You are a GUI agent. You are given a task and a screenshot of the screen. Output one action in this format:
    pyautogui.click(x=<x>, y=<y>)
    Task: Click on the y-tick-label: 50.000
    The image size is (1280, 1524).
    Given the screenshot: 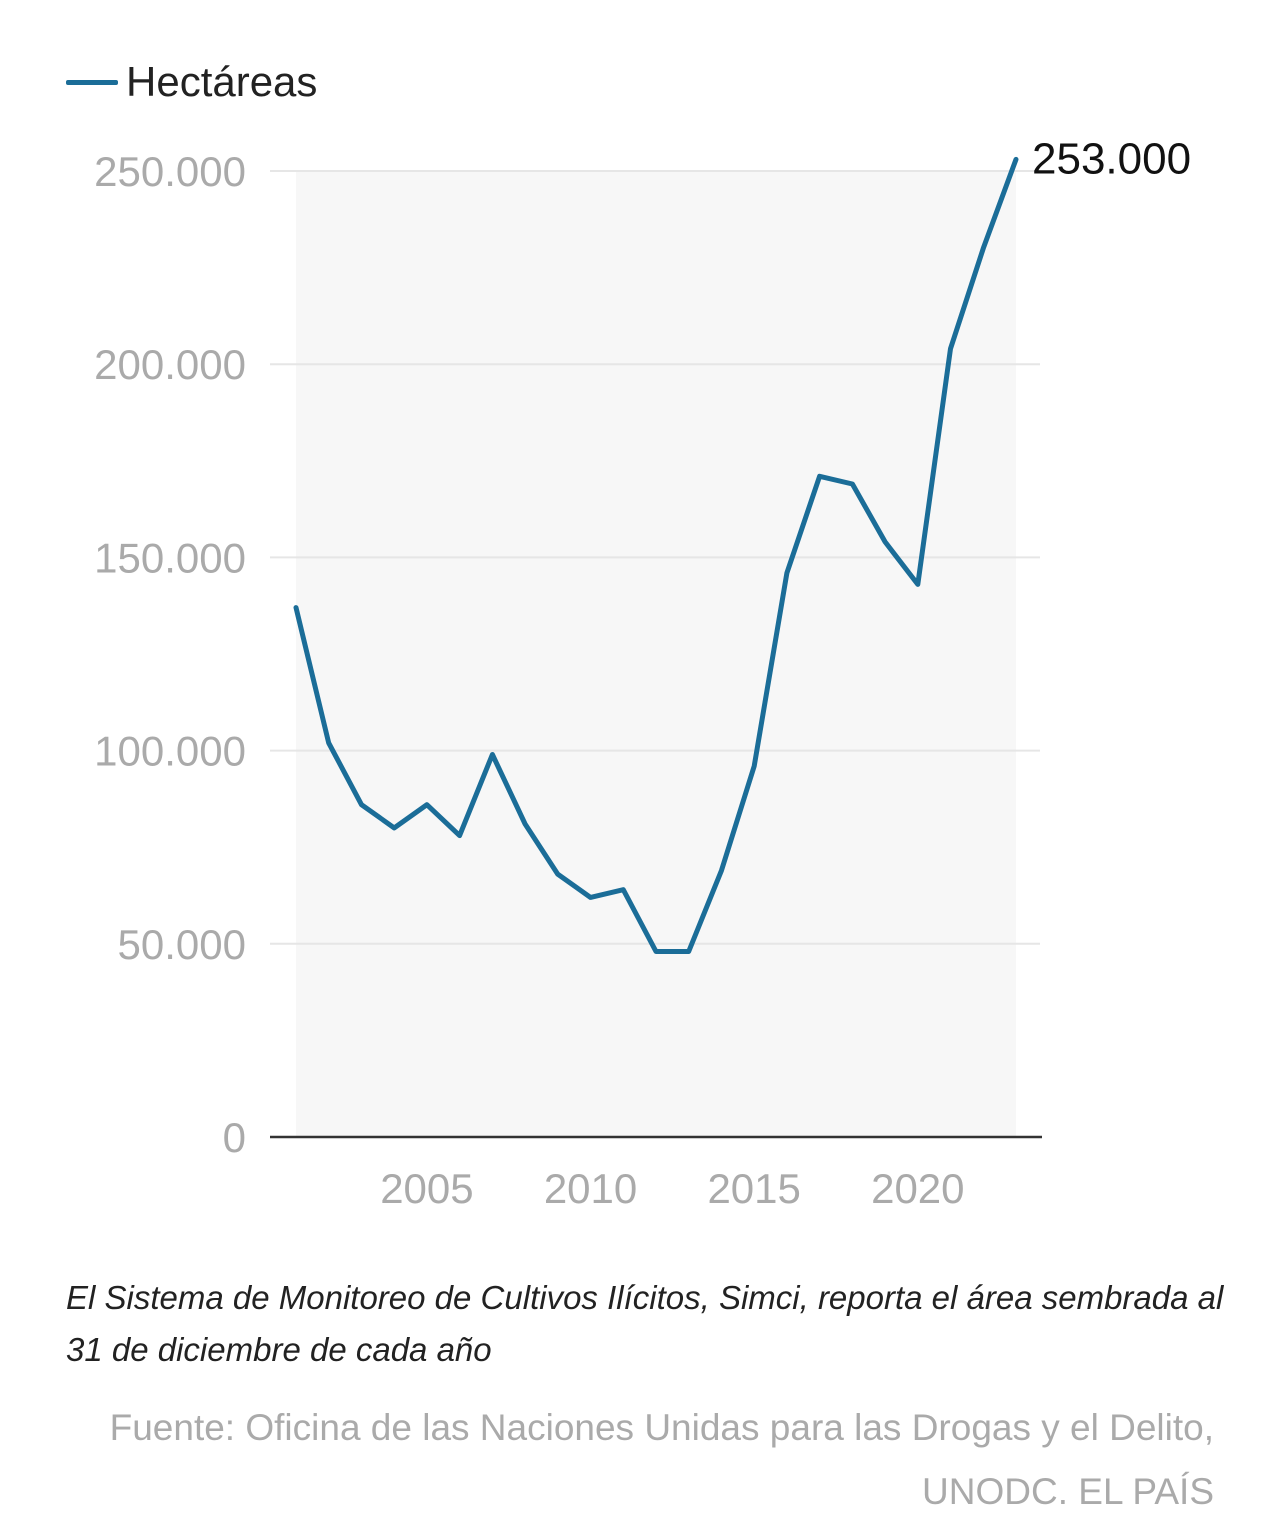 What is the action you would take?
    pyautogui.click(x=182, y=944)
    